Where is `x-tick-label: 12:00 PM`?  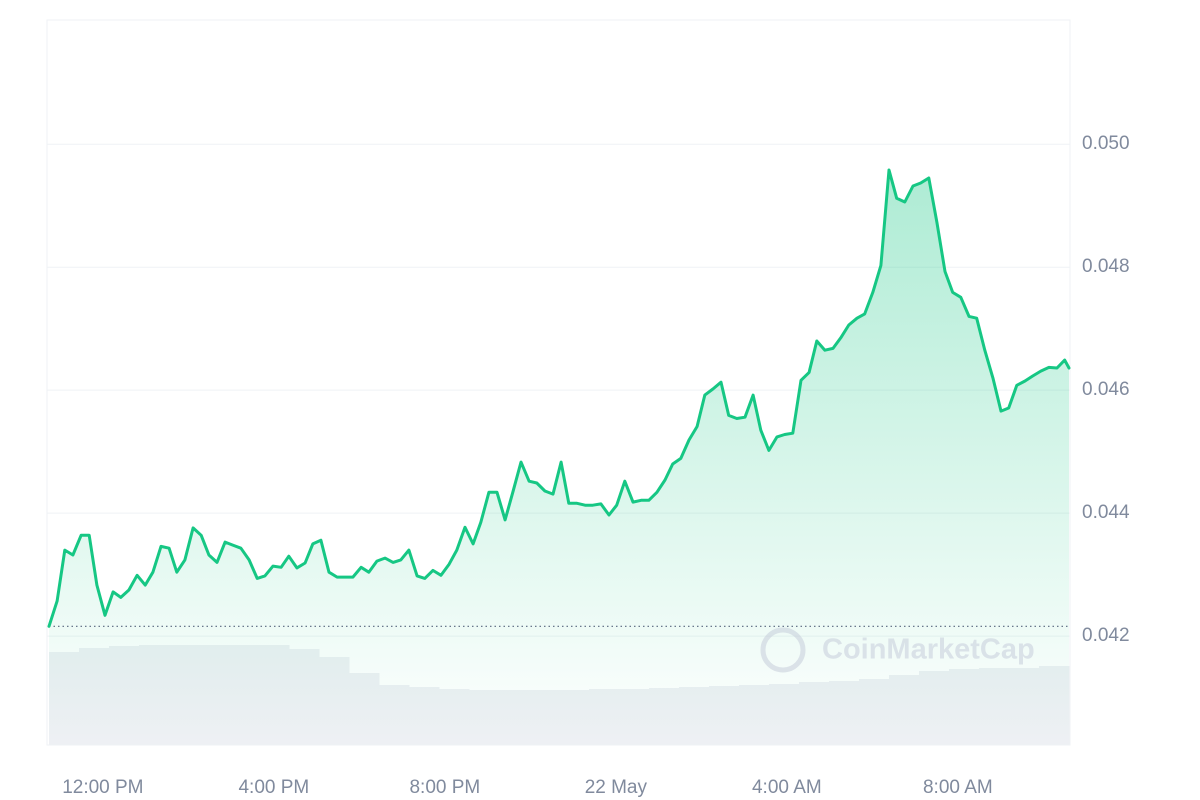
x-tick-label: 12:00 PM is located at coordinates (102, 787).